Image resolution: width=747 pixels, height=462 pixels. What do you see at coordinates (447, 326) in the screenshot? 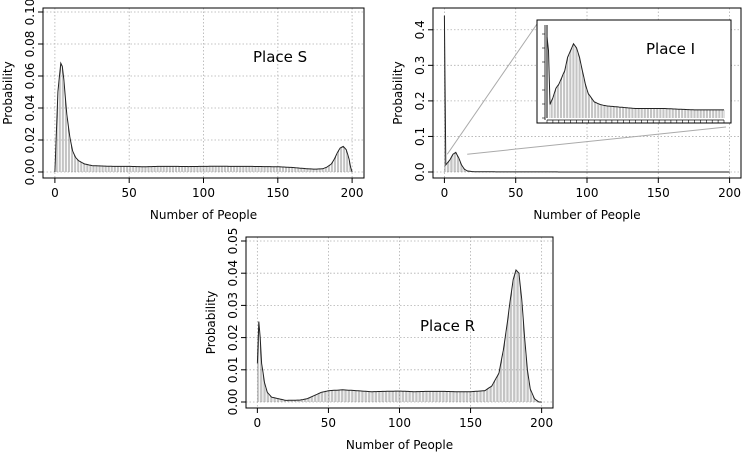
I see `place-label: Place R` at bounding box center [447, 326].